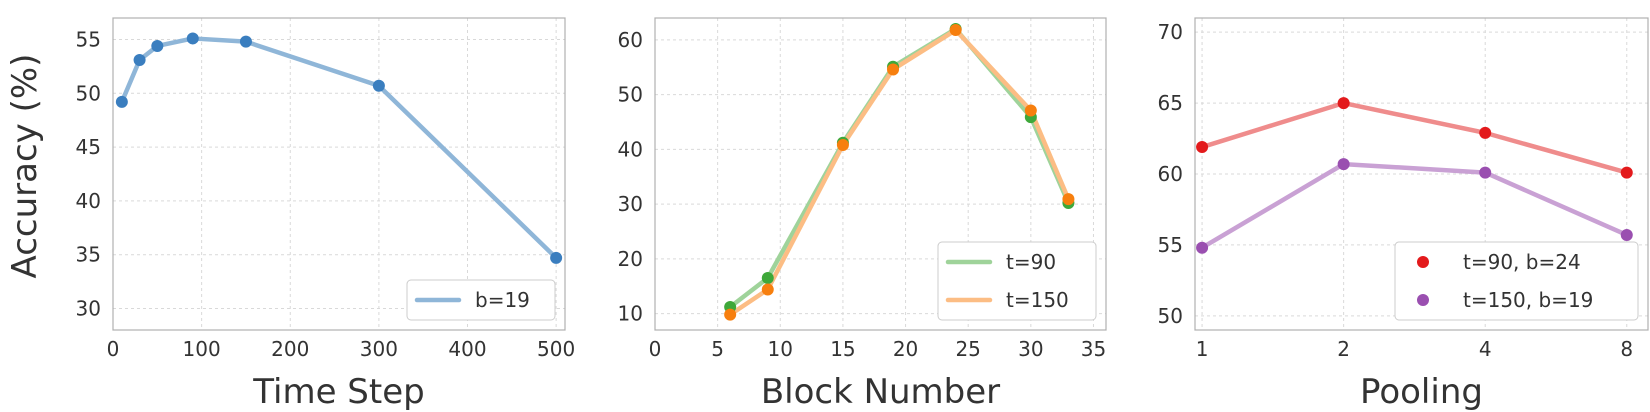  I want to click on y-tick-label: 35, so click(88, 255).